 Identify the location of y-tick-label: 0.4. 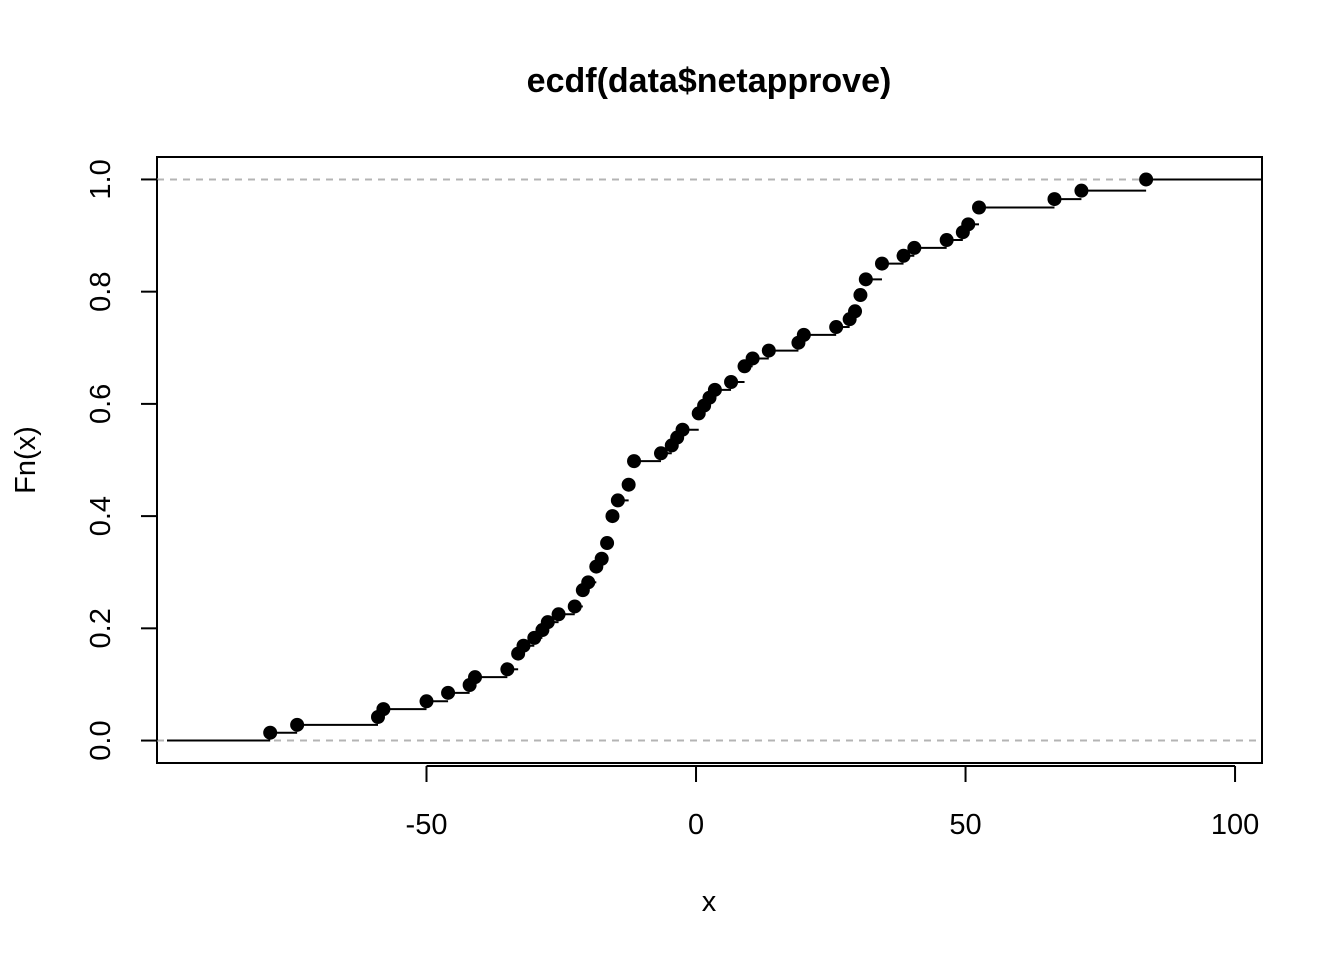
(101, 516).